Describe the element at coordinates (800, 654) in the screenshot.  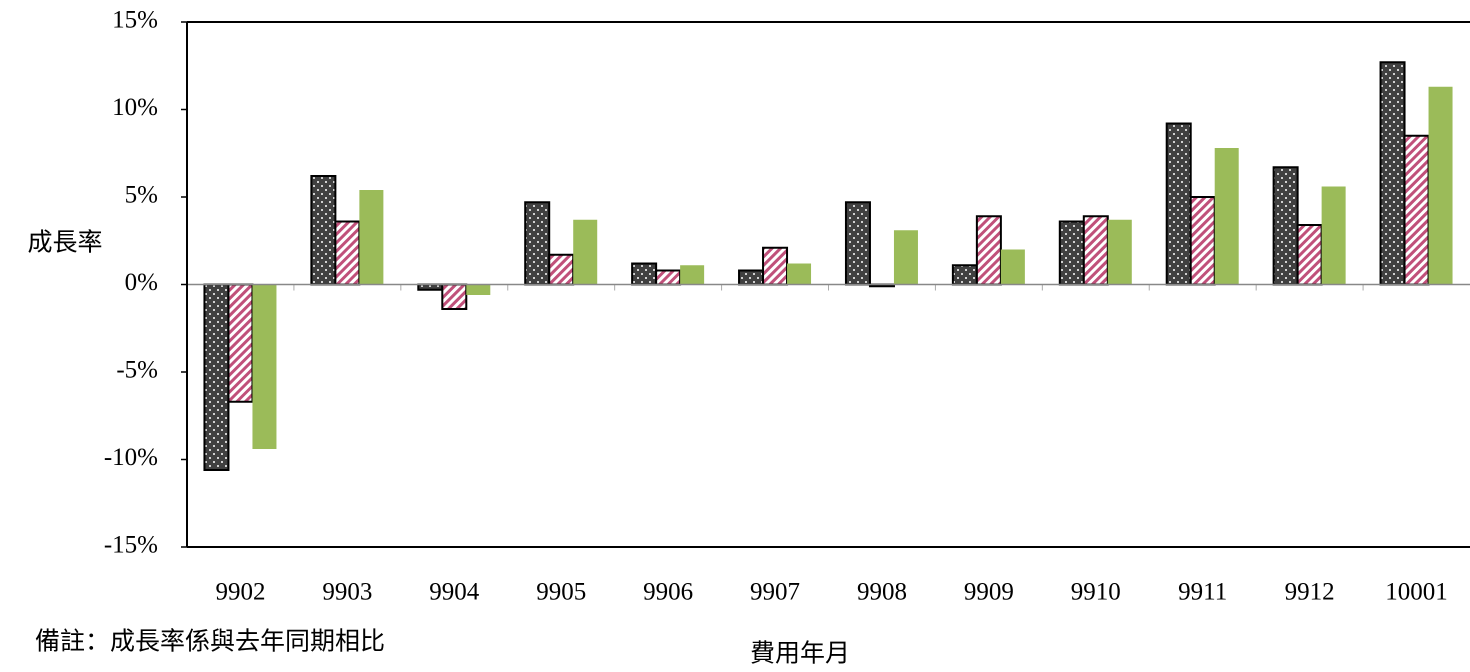
I see `x-axis-label: 費用年月` at that location.